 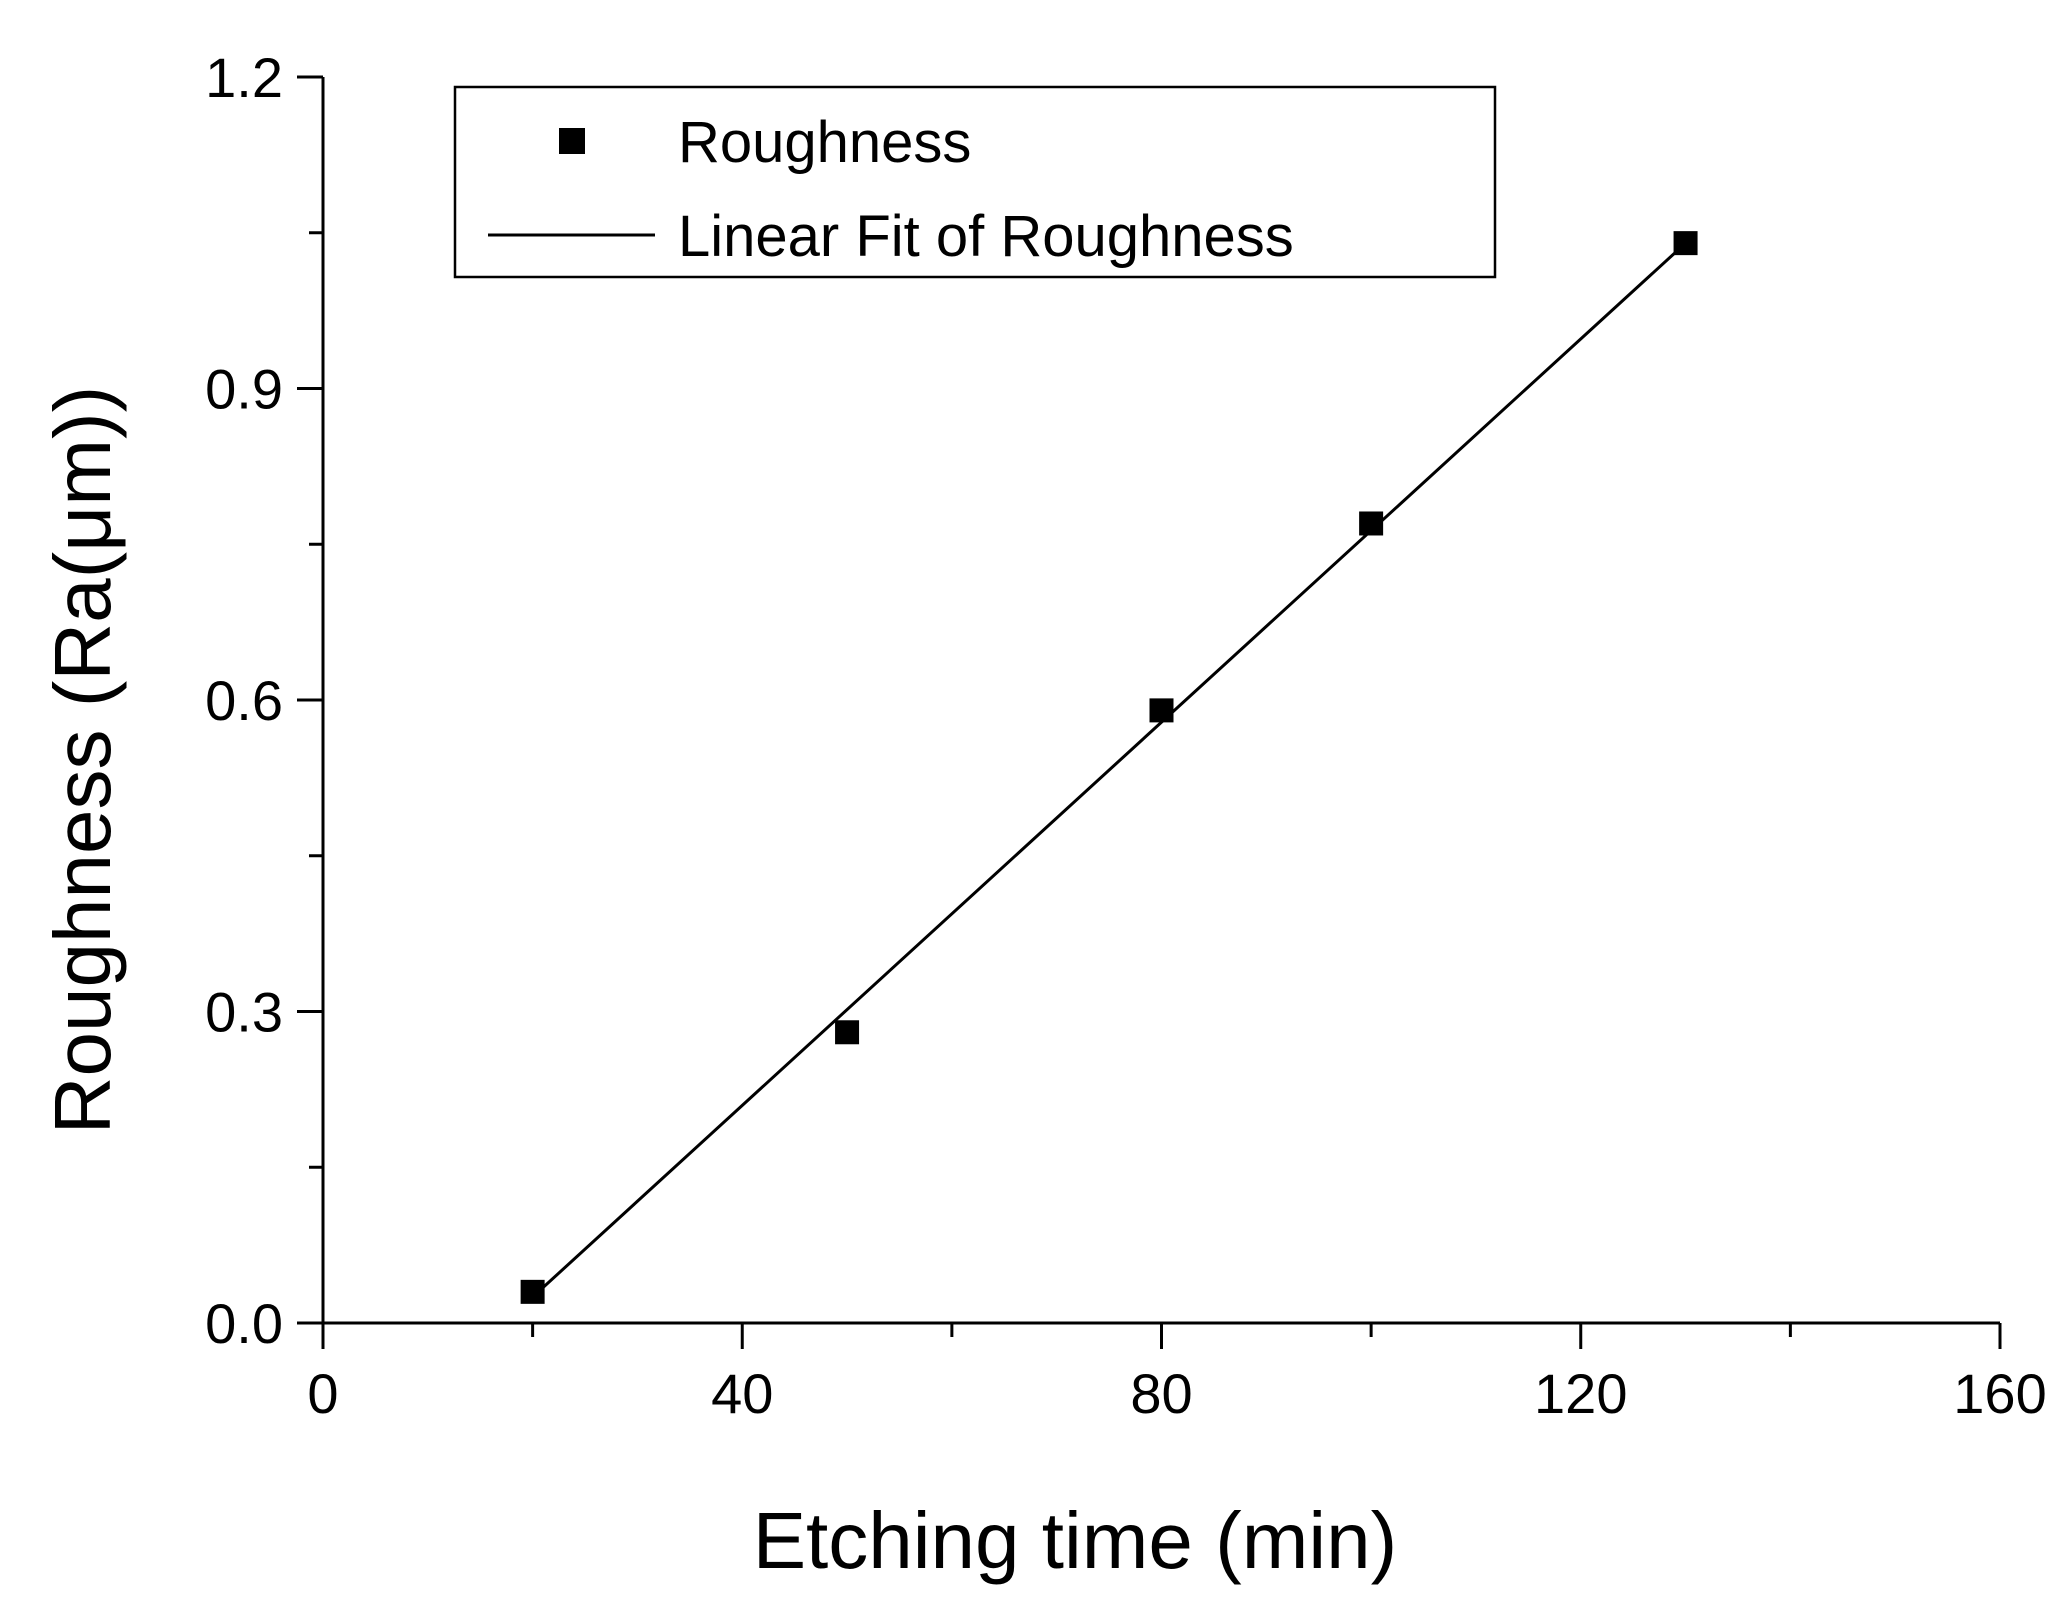 I want to click on x-axis-title: Etching time (min), so click(x=1075, y=1540).